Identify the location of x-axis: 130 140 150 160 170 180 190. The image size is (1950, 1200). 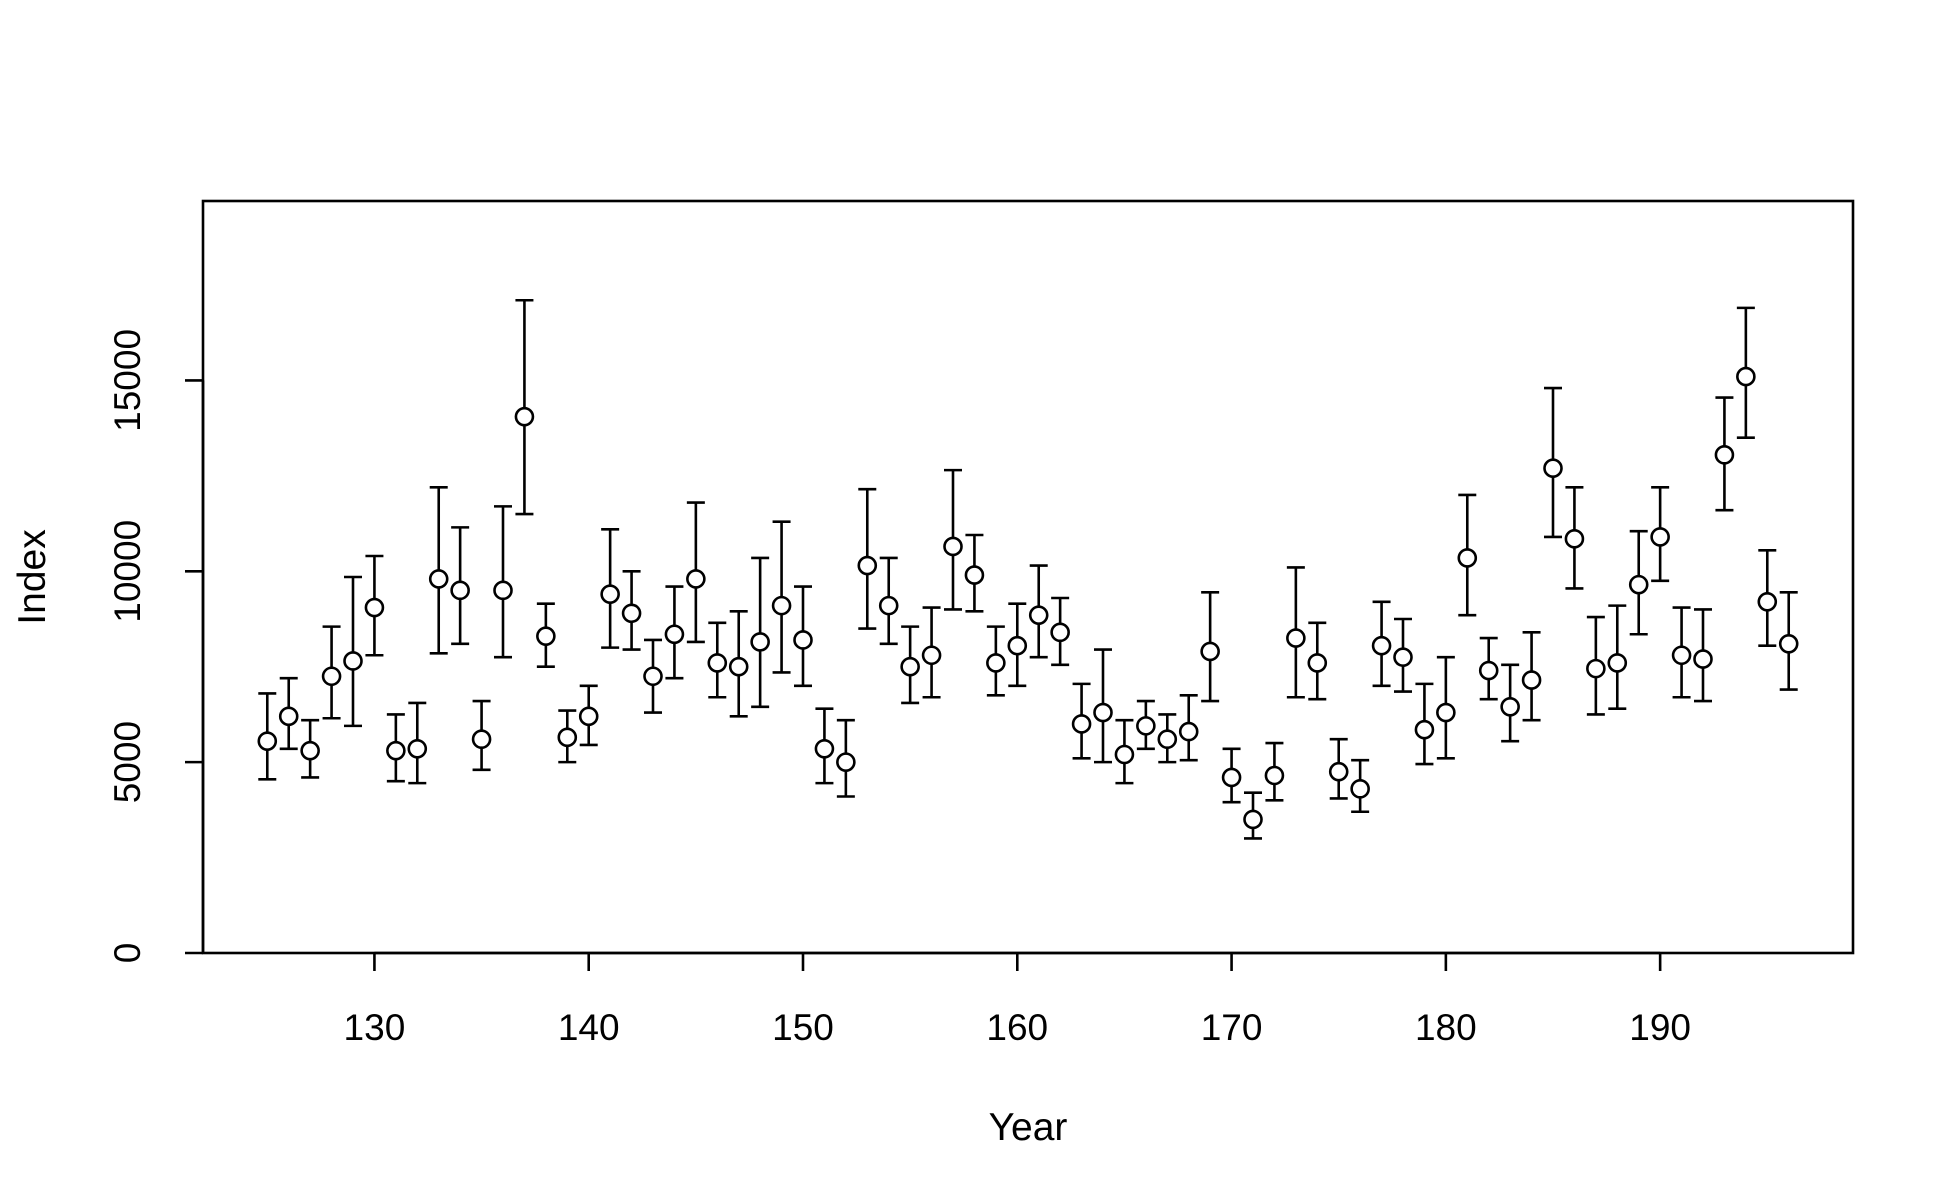
(1017, 999).